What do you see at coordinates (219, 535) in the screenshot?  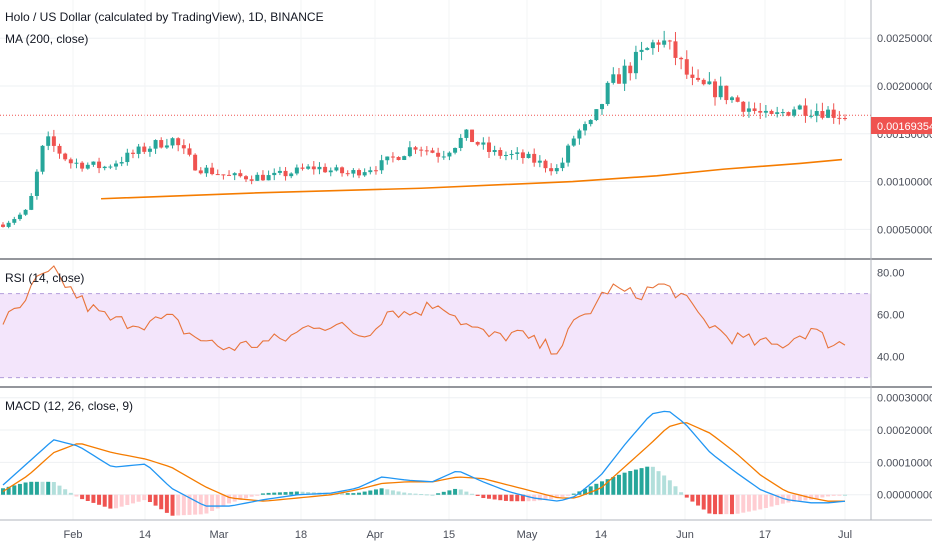 I see `time-tick-label: Mar` at bounding box center [219, 535].